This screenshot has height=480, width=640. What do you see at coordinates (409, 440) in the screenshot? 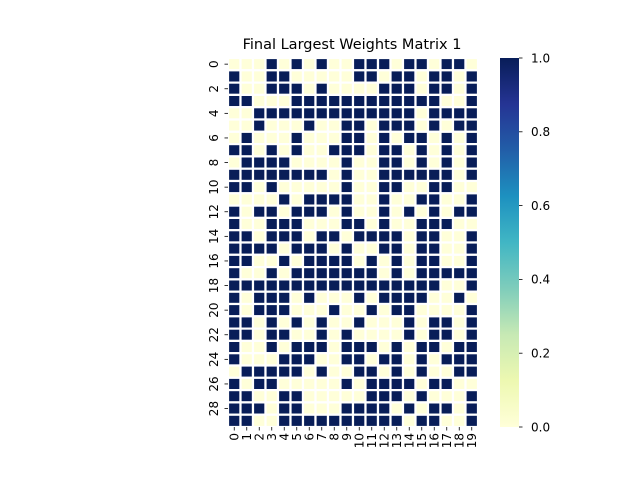
I see `x-tick-label: 14` at bounding box center [409, 440].